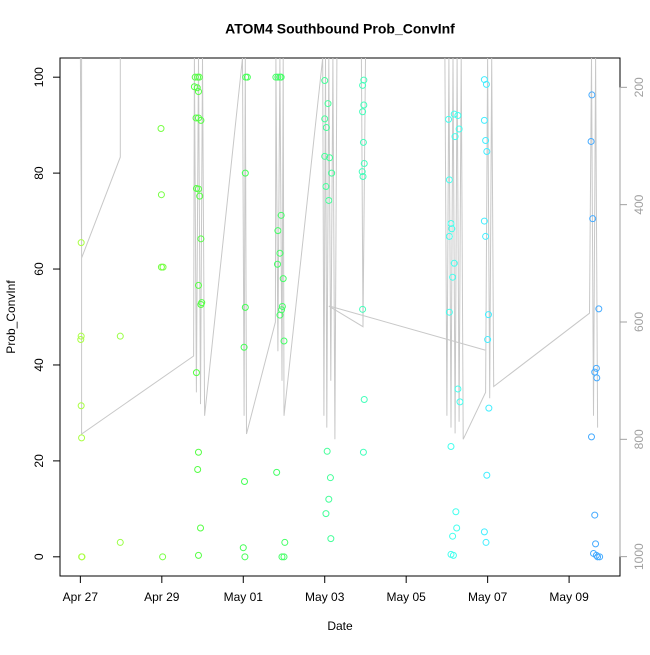 The image size is (650, 655). Describe the element at coordinates (39, 556) in the screenshot. I see `y-tick-label: 0` at that location.